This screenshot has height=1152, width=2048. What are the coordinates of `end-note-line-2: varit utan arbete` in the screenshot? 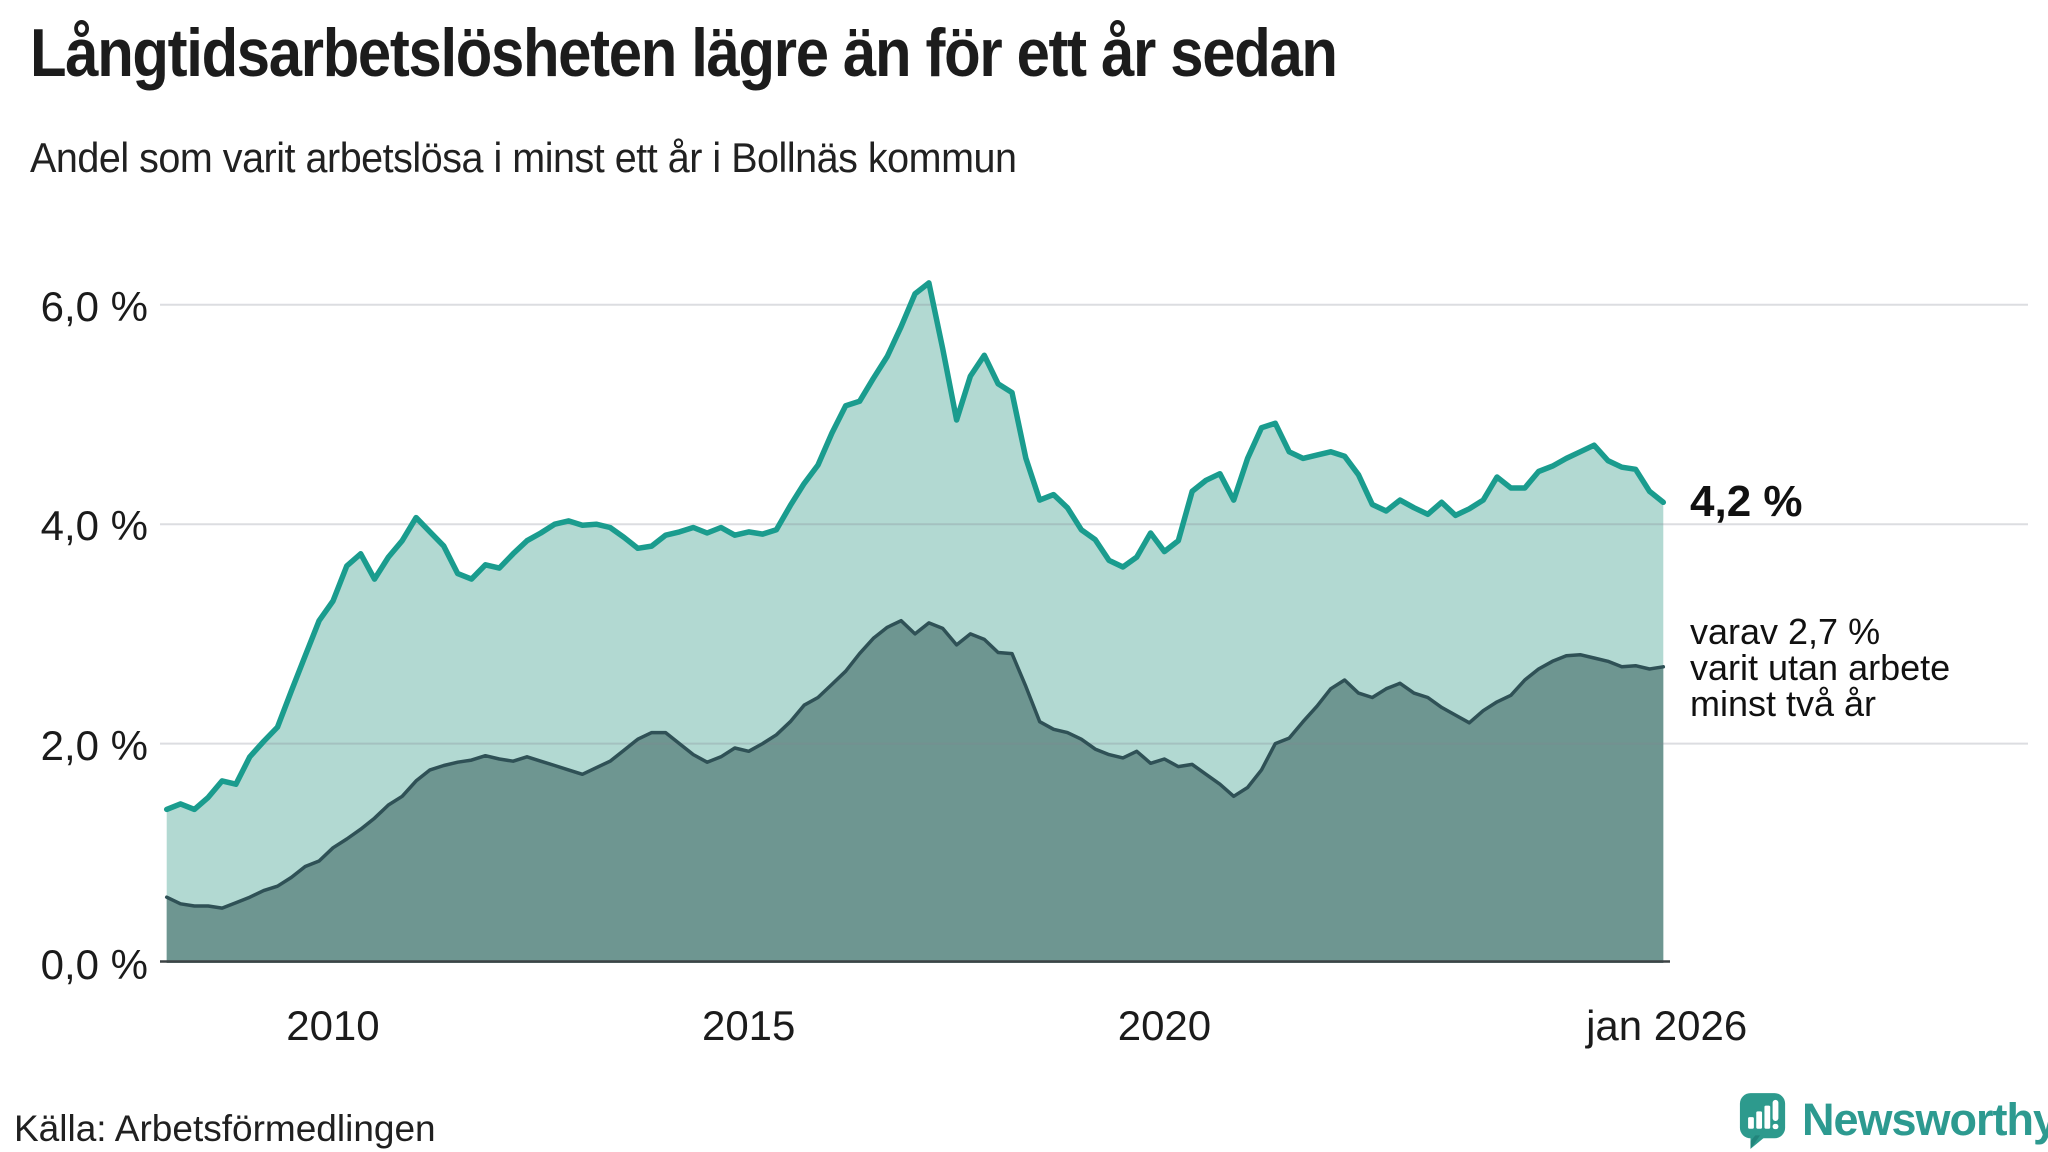 It's located at (1820, 667).